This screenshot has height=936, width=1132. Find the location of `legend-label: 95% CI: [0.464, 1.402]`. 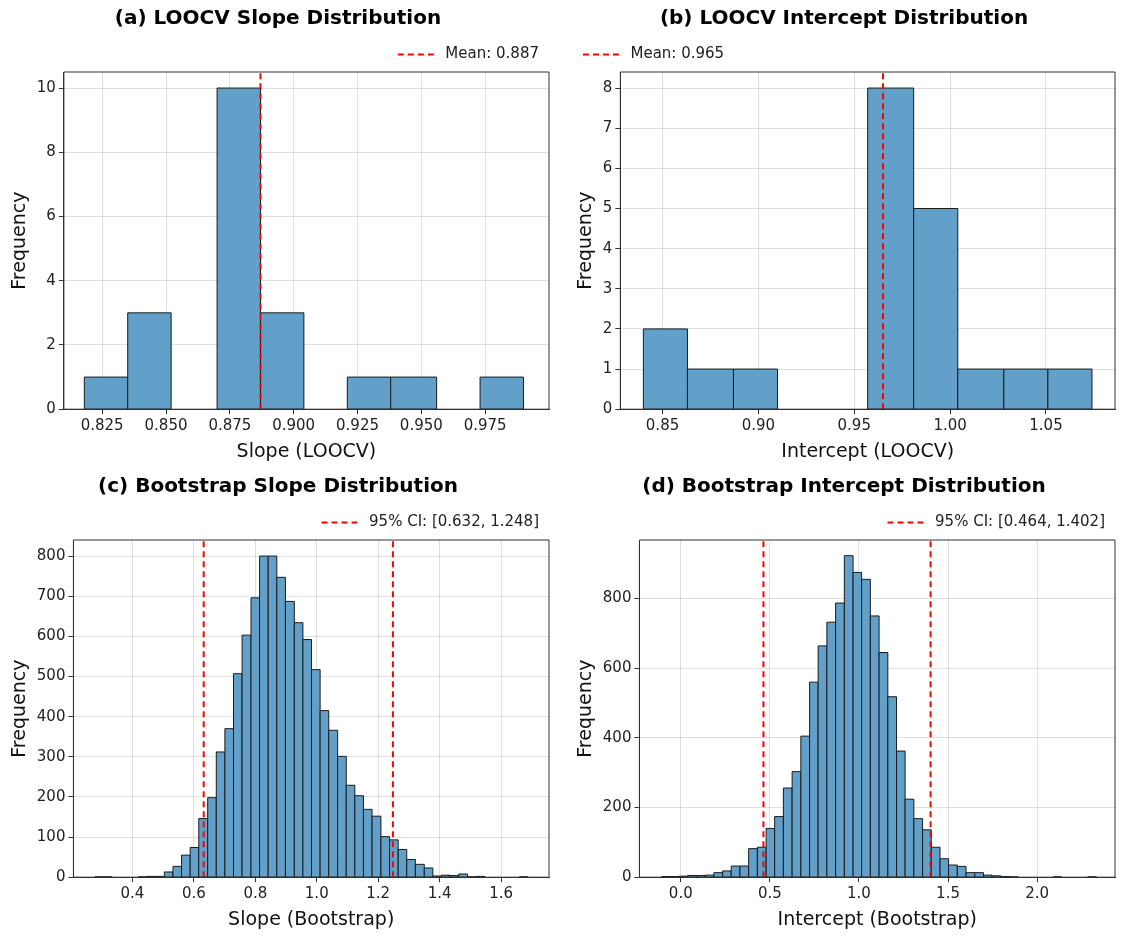

legend-label: 95% CI: [0.464, 1.402] is located at coordinates (1020, 521).